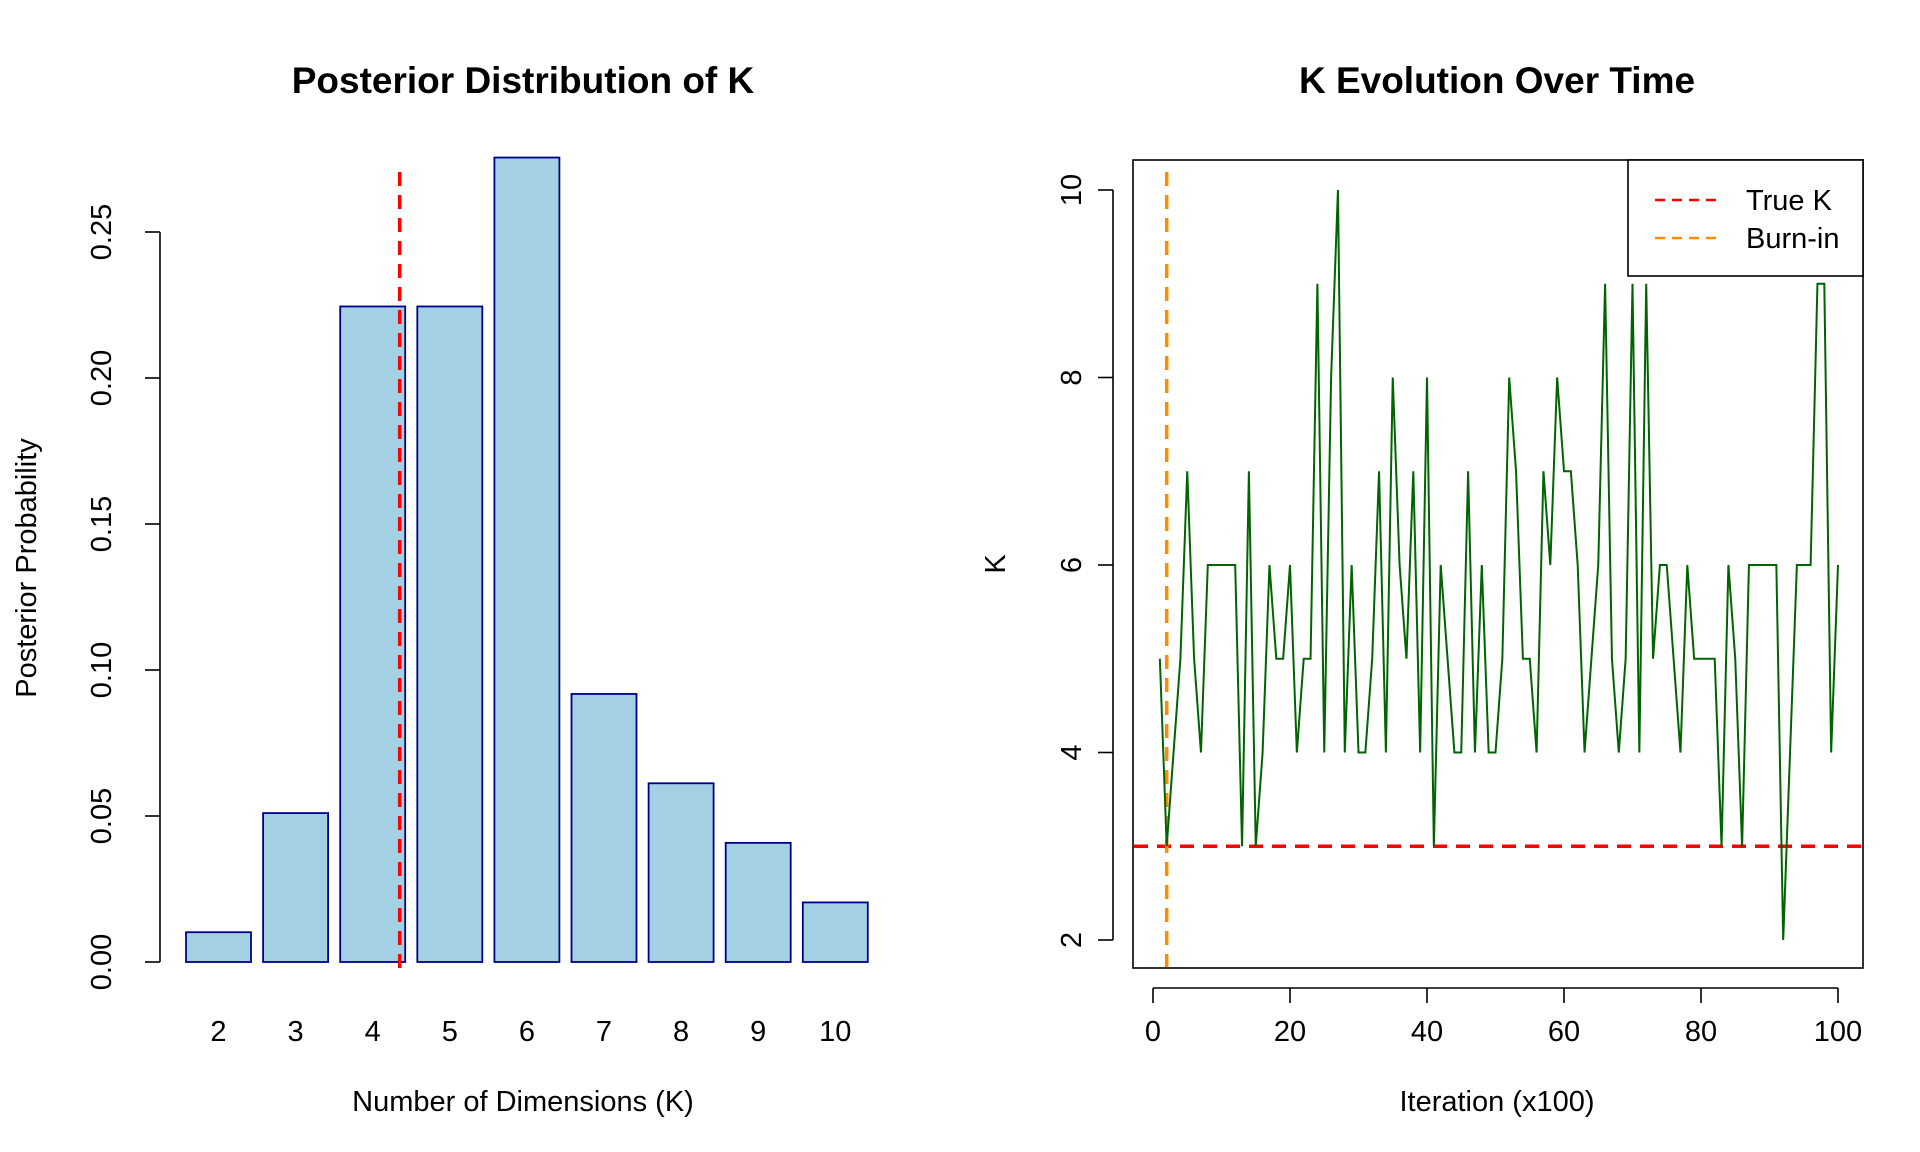 Image resolution: width=1920 pixels, height=1152 pixels. I want to click on left-x-tick-label: 6, so click(527, 1032).